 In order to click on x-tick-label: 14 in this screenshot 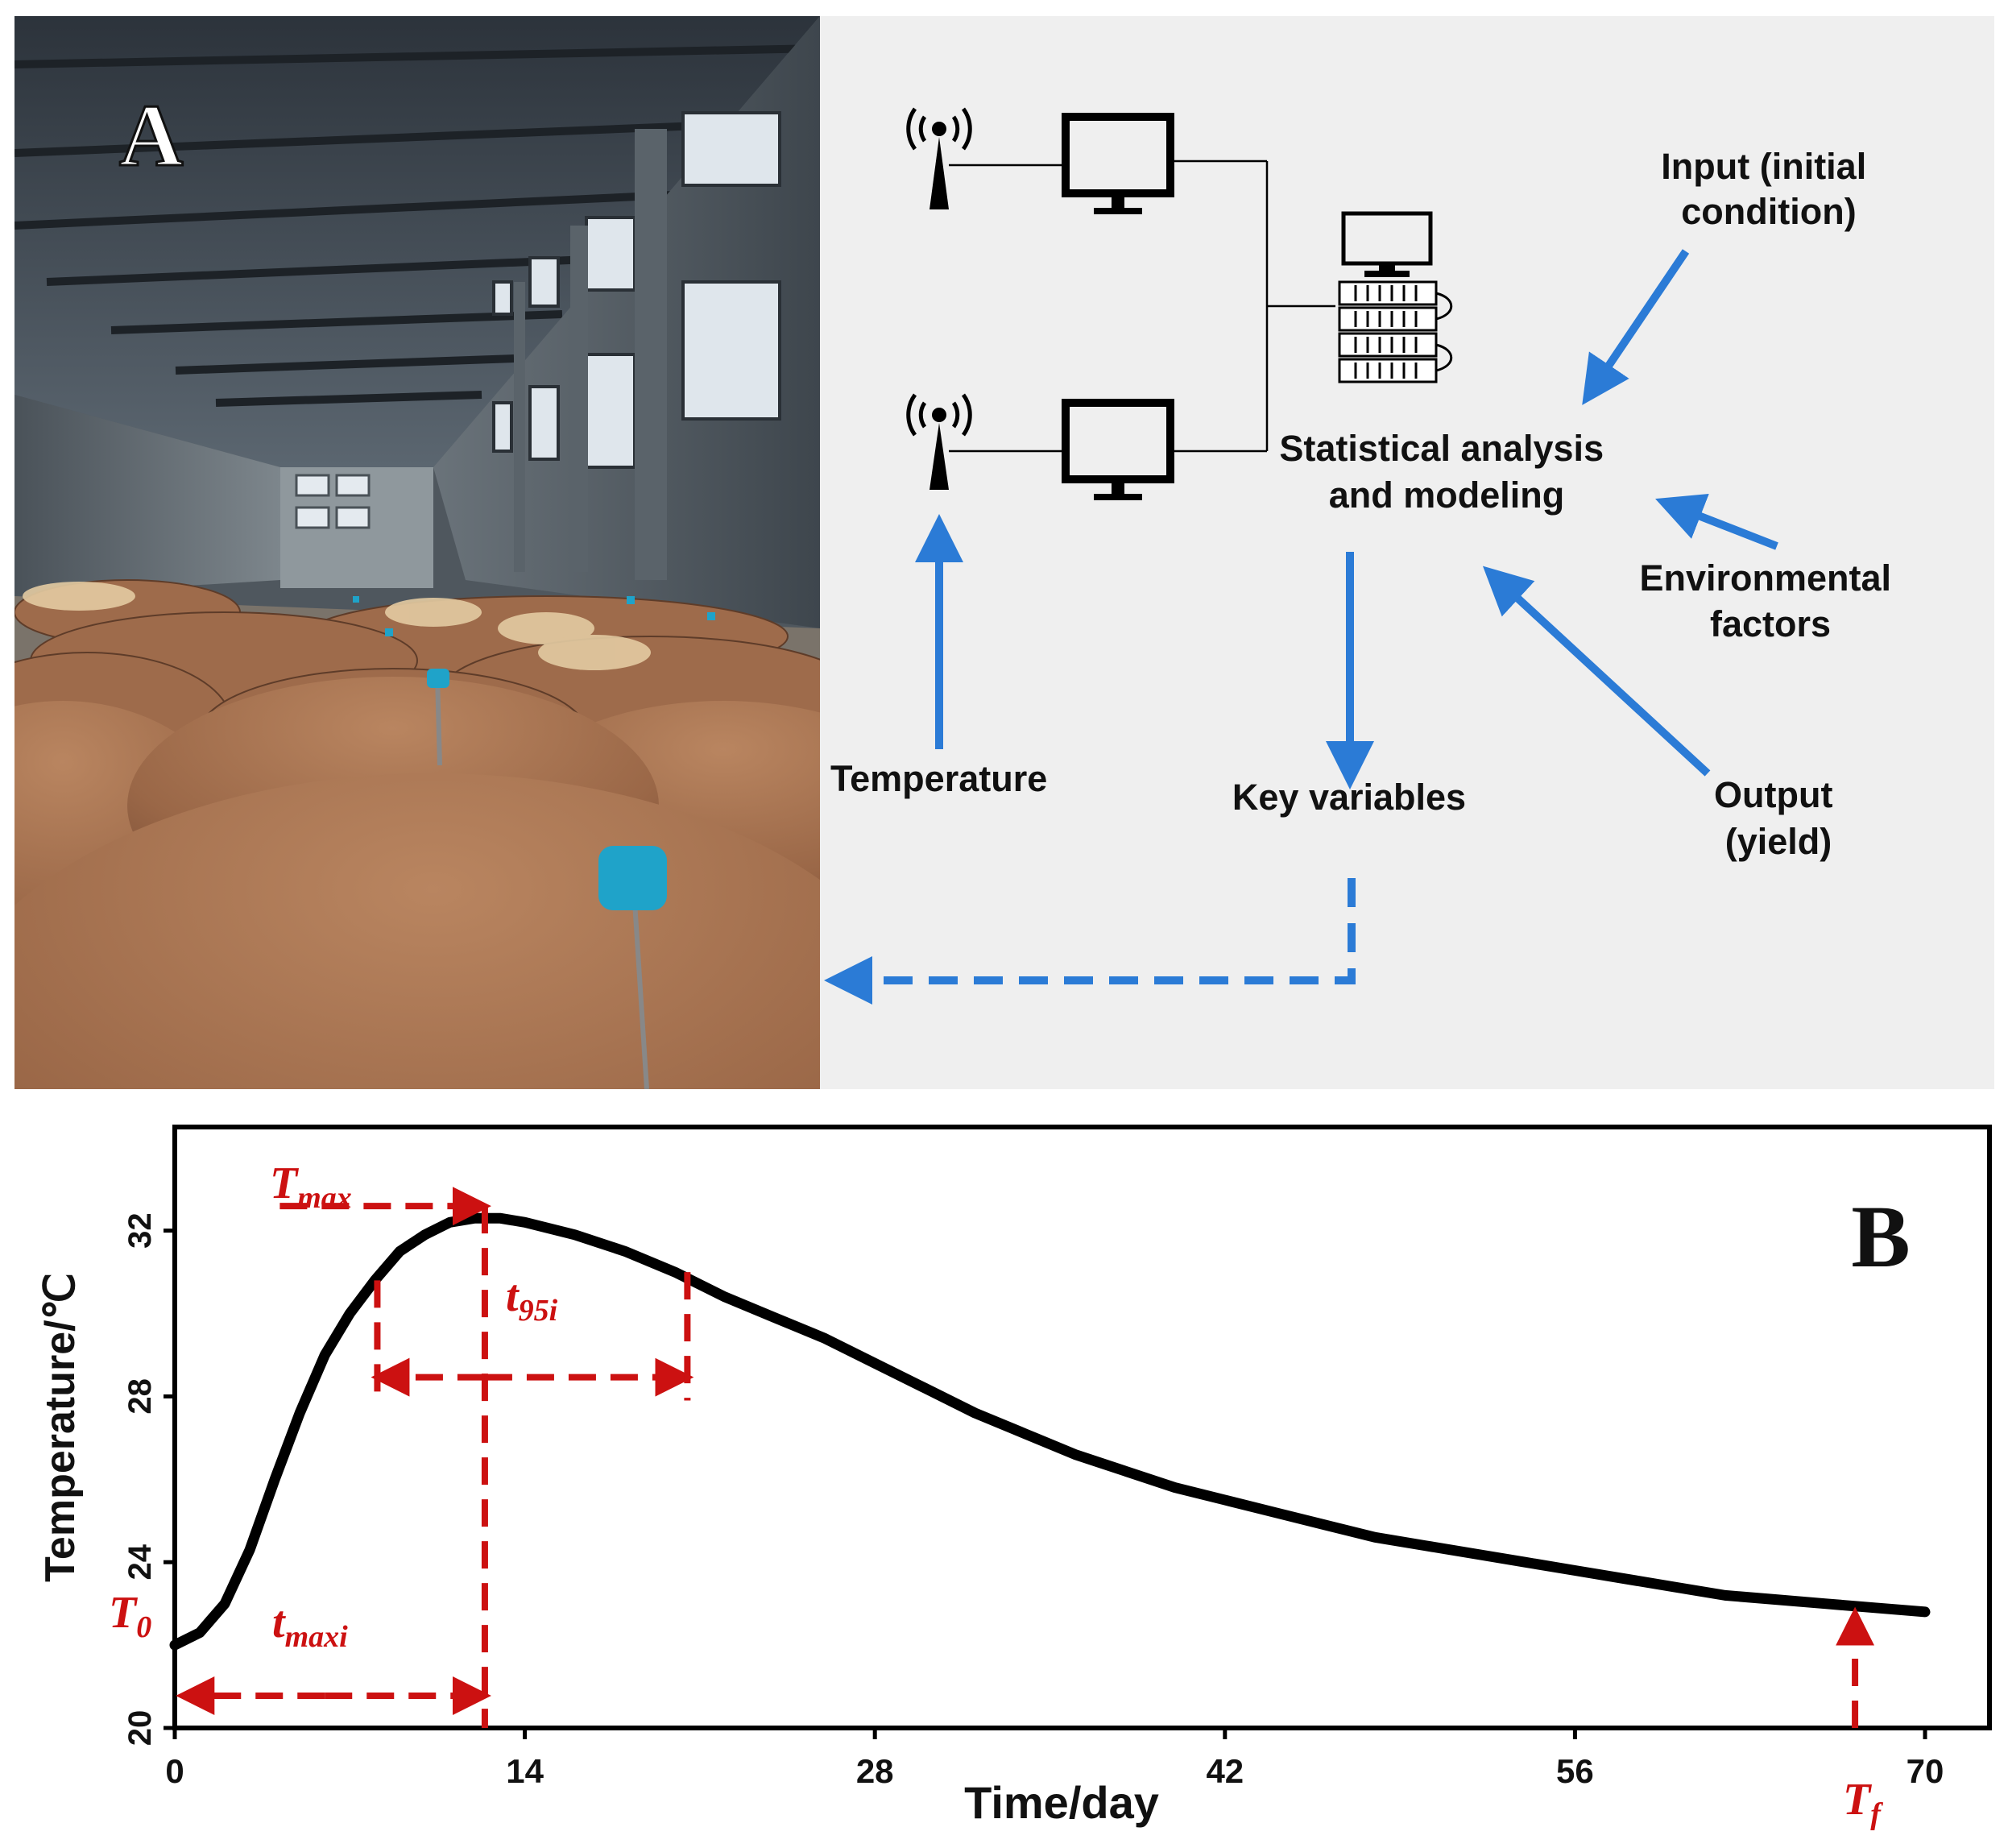, I will do `click(525, 1771)`.